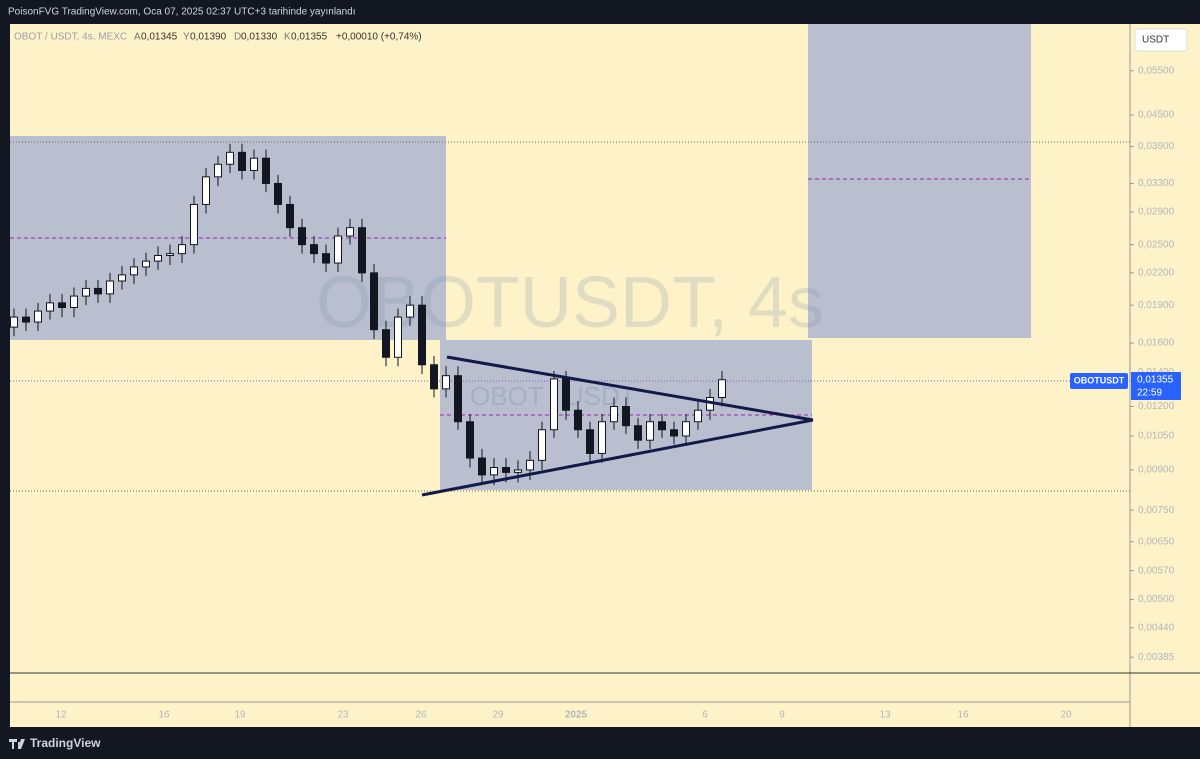 The width and height of the screenshot is (1200, 759). Describe the element at coordinates (1156, 657) in the screenshot. I see `y-tick-label: 0,00385` at that location.